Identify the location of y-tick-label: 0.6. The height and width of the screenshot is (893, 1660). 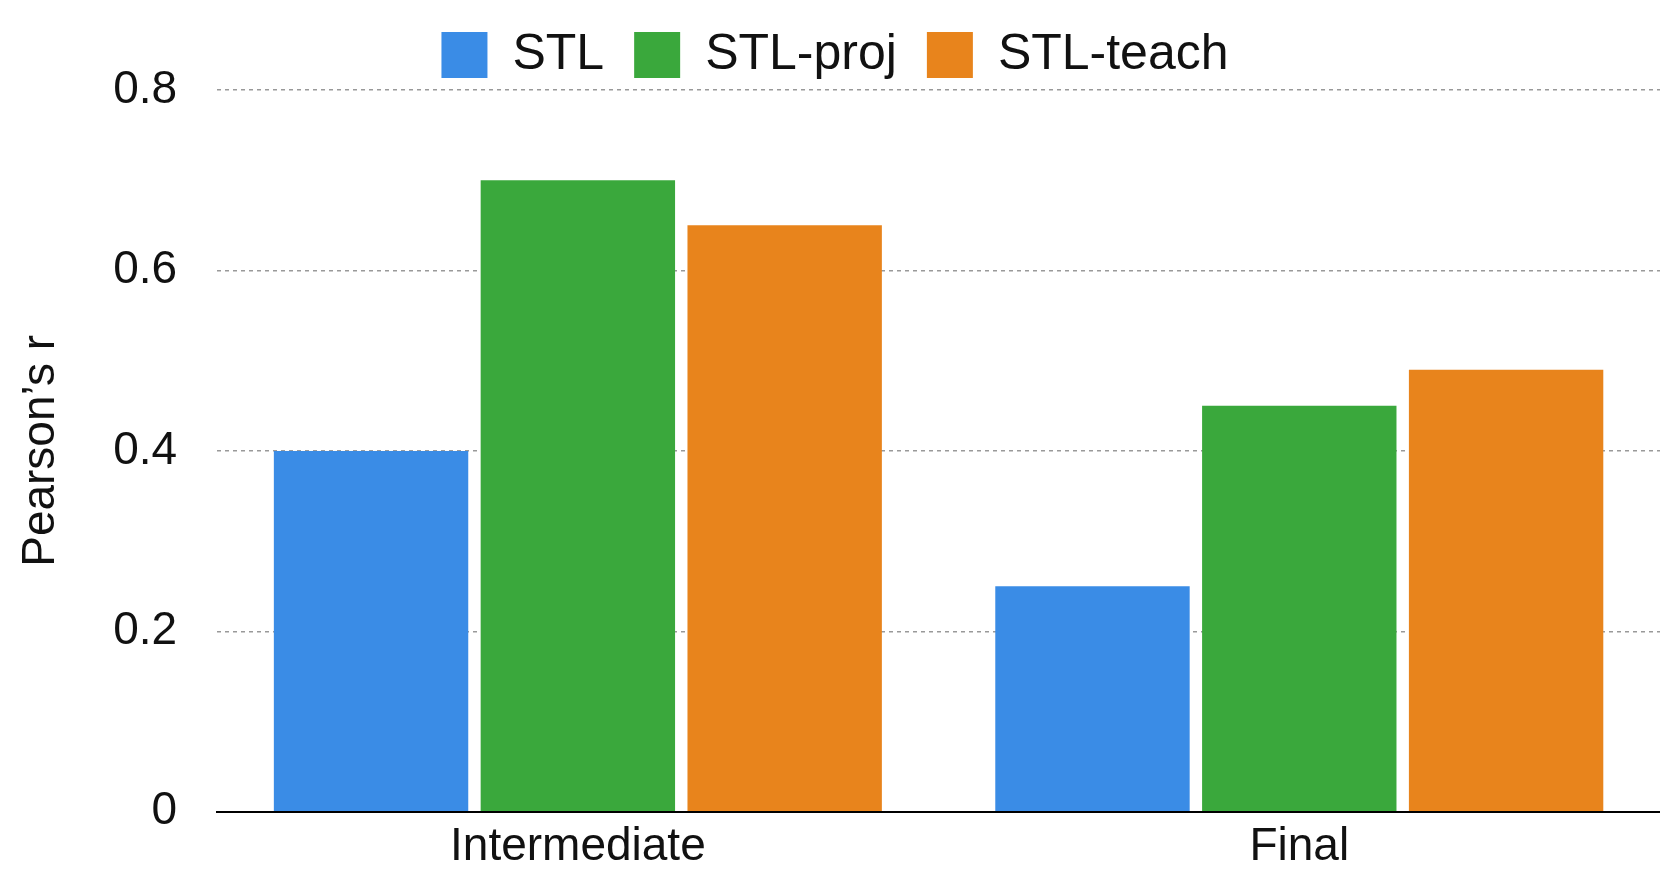
(145, 267).